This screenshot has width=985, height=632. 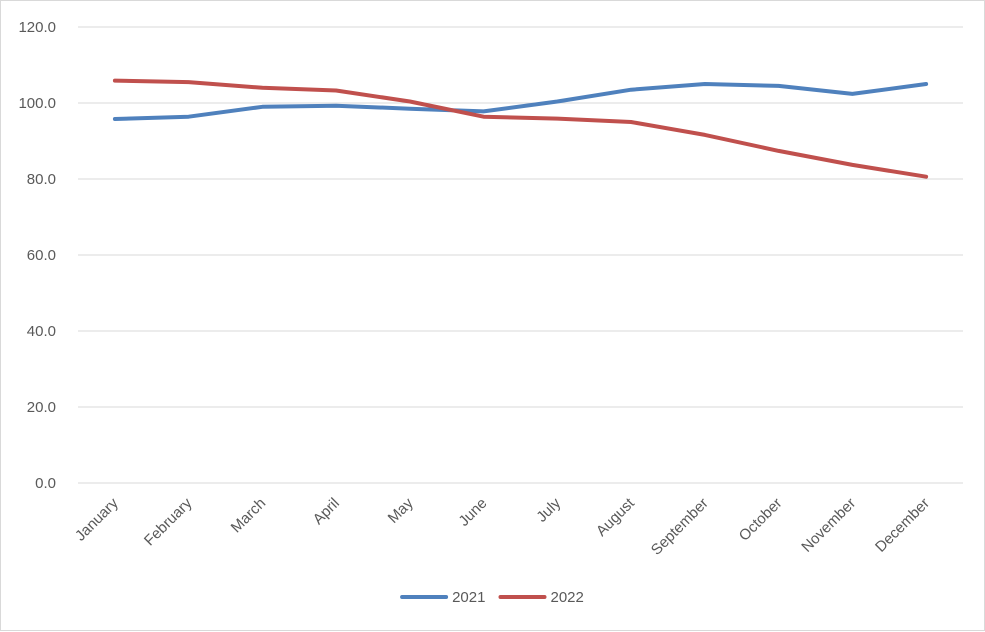 What do you see at coordinates (902, 525) in the screenshot?
I see `x-tick-label: December` at bounding box center [902, 525].